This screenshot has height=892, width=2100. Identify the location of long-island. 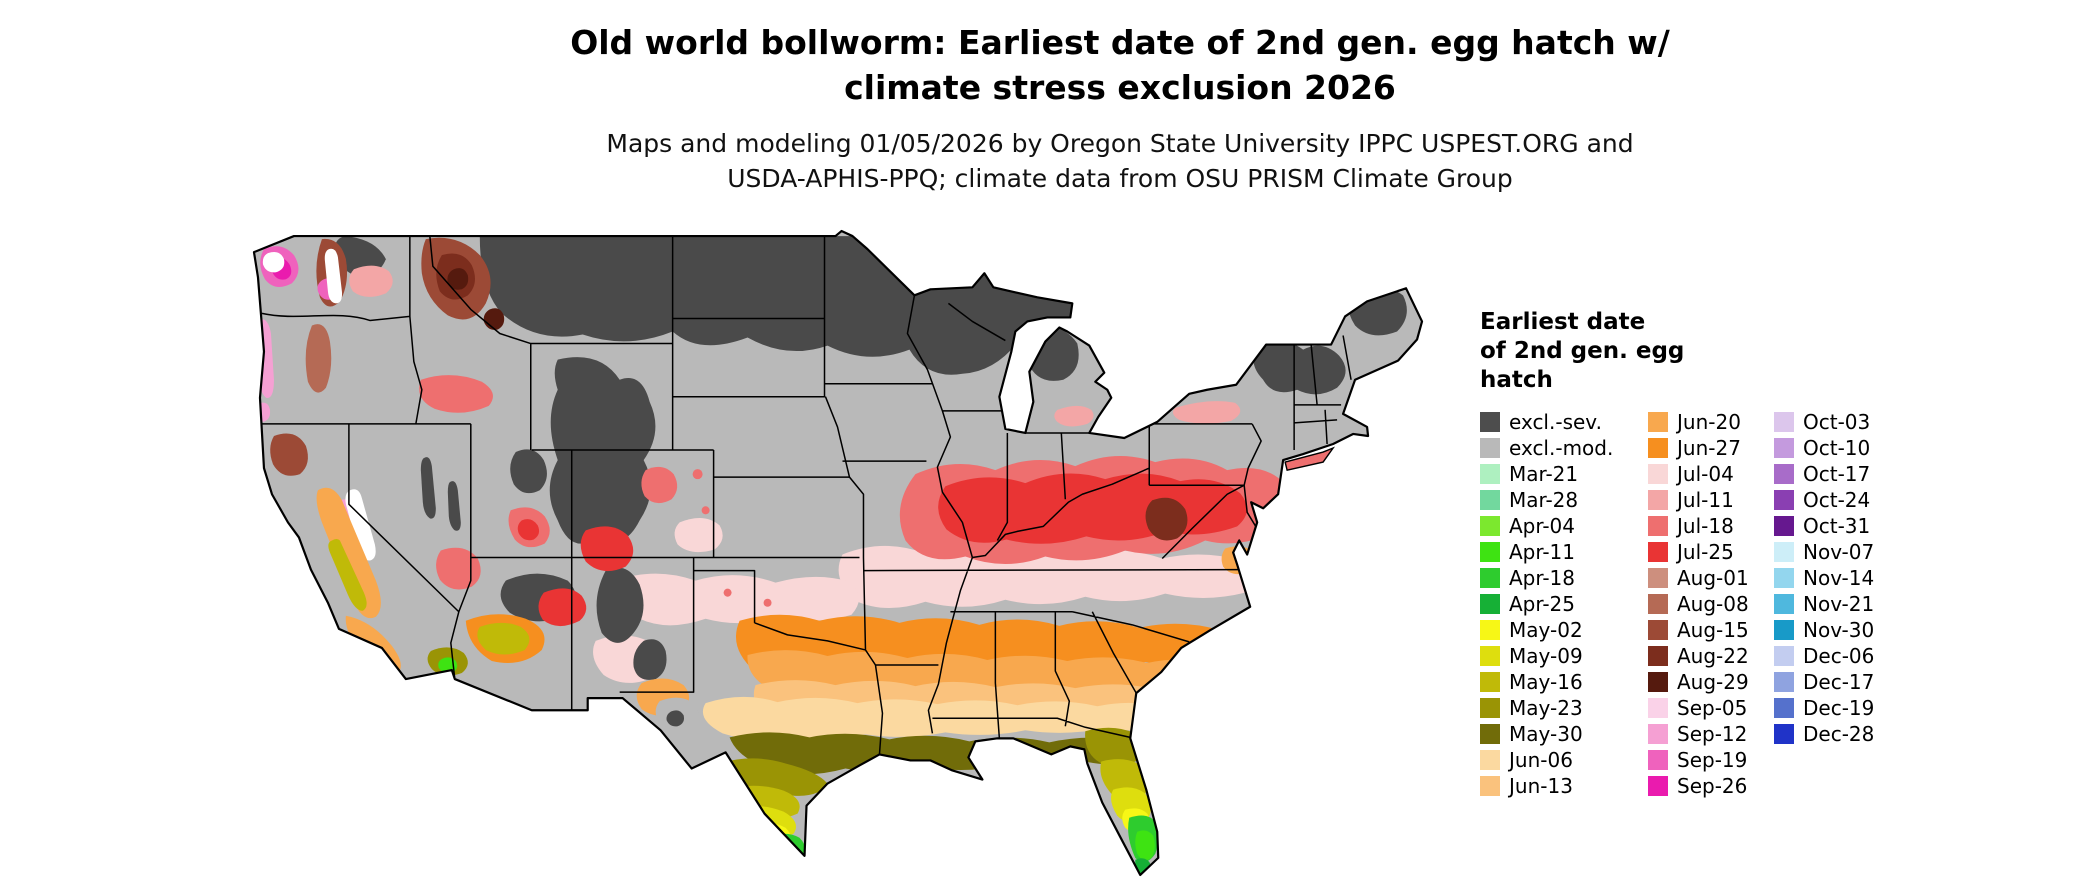
(1310, 458).